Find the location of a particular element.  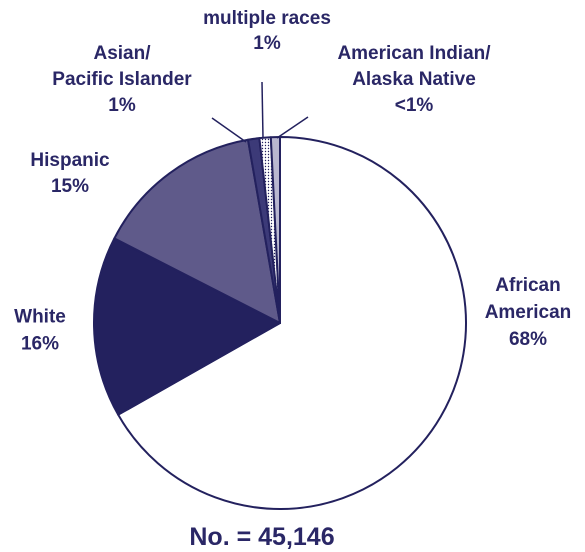

slice-name-label: American is located at coordinates (528, 312).